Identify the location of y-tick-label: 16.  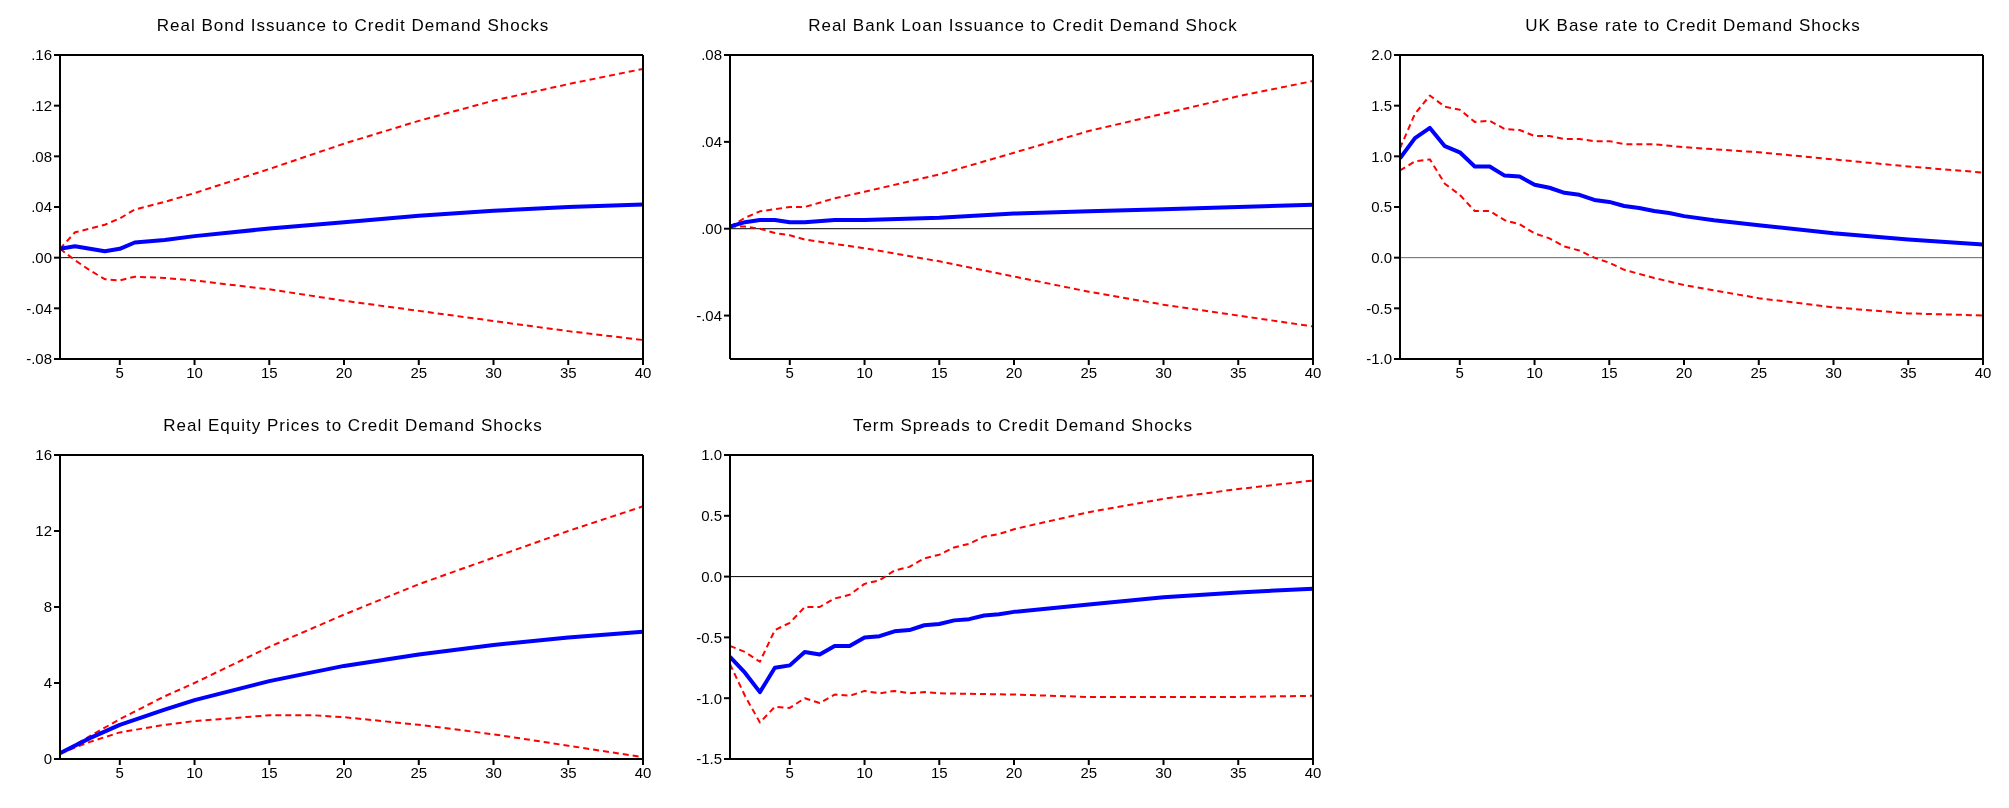
(43, 455).